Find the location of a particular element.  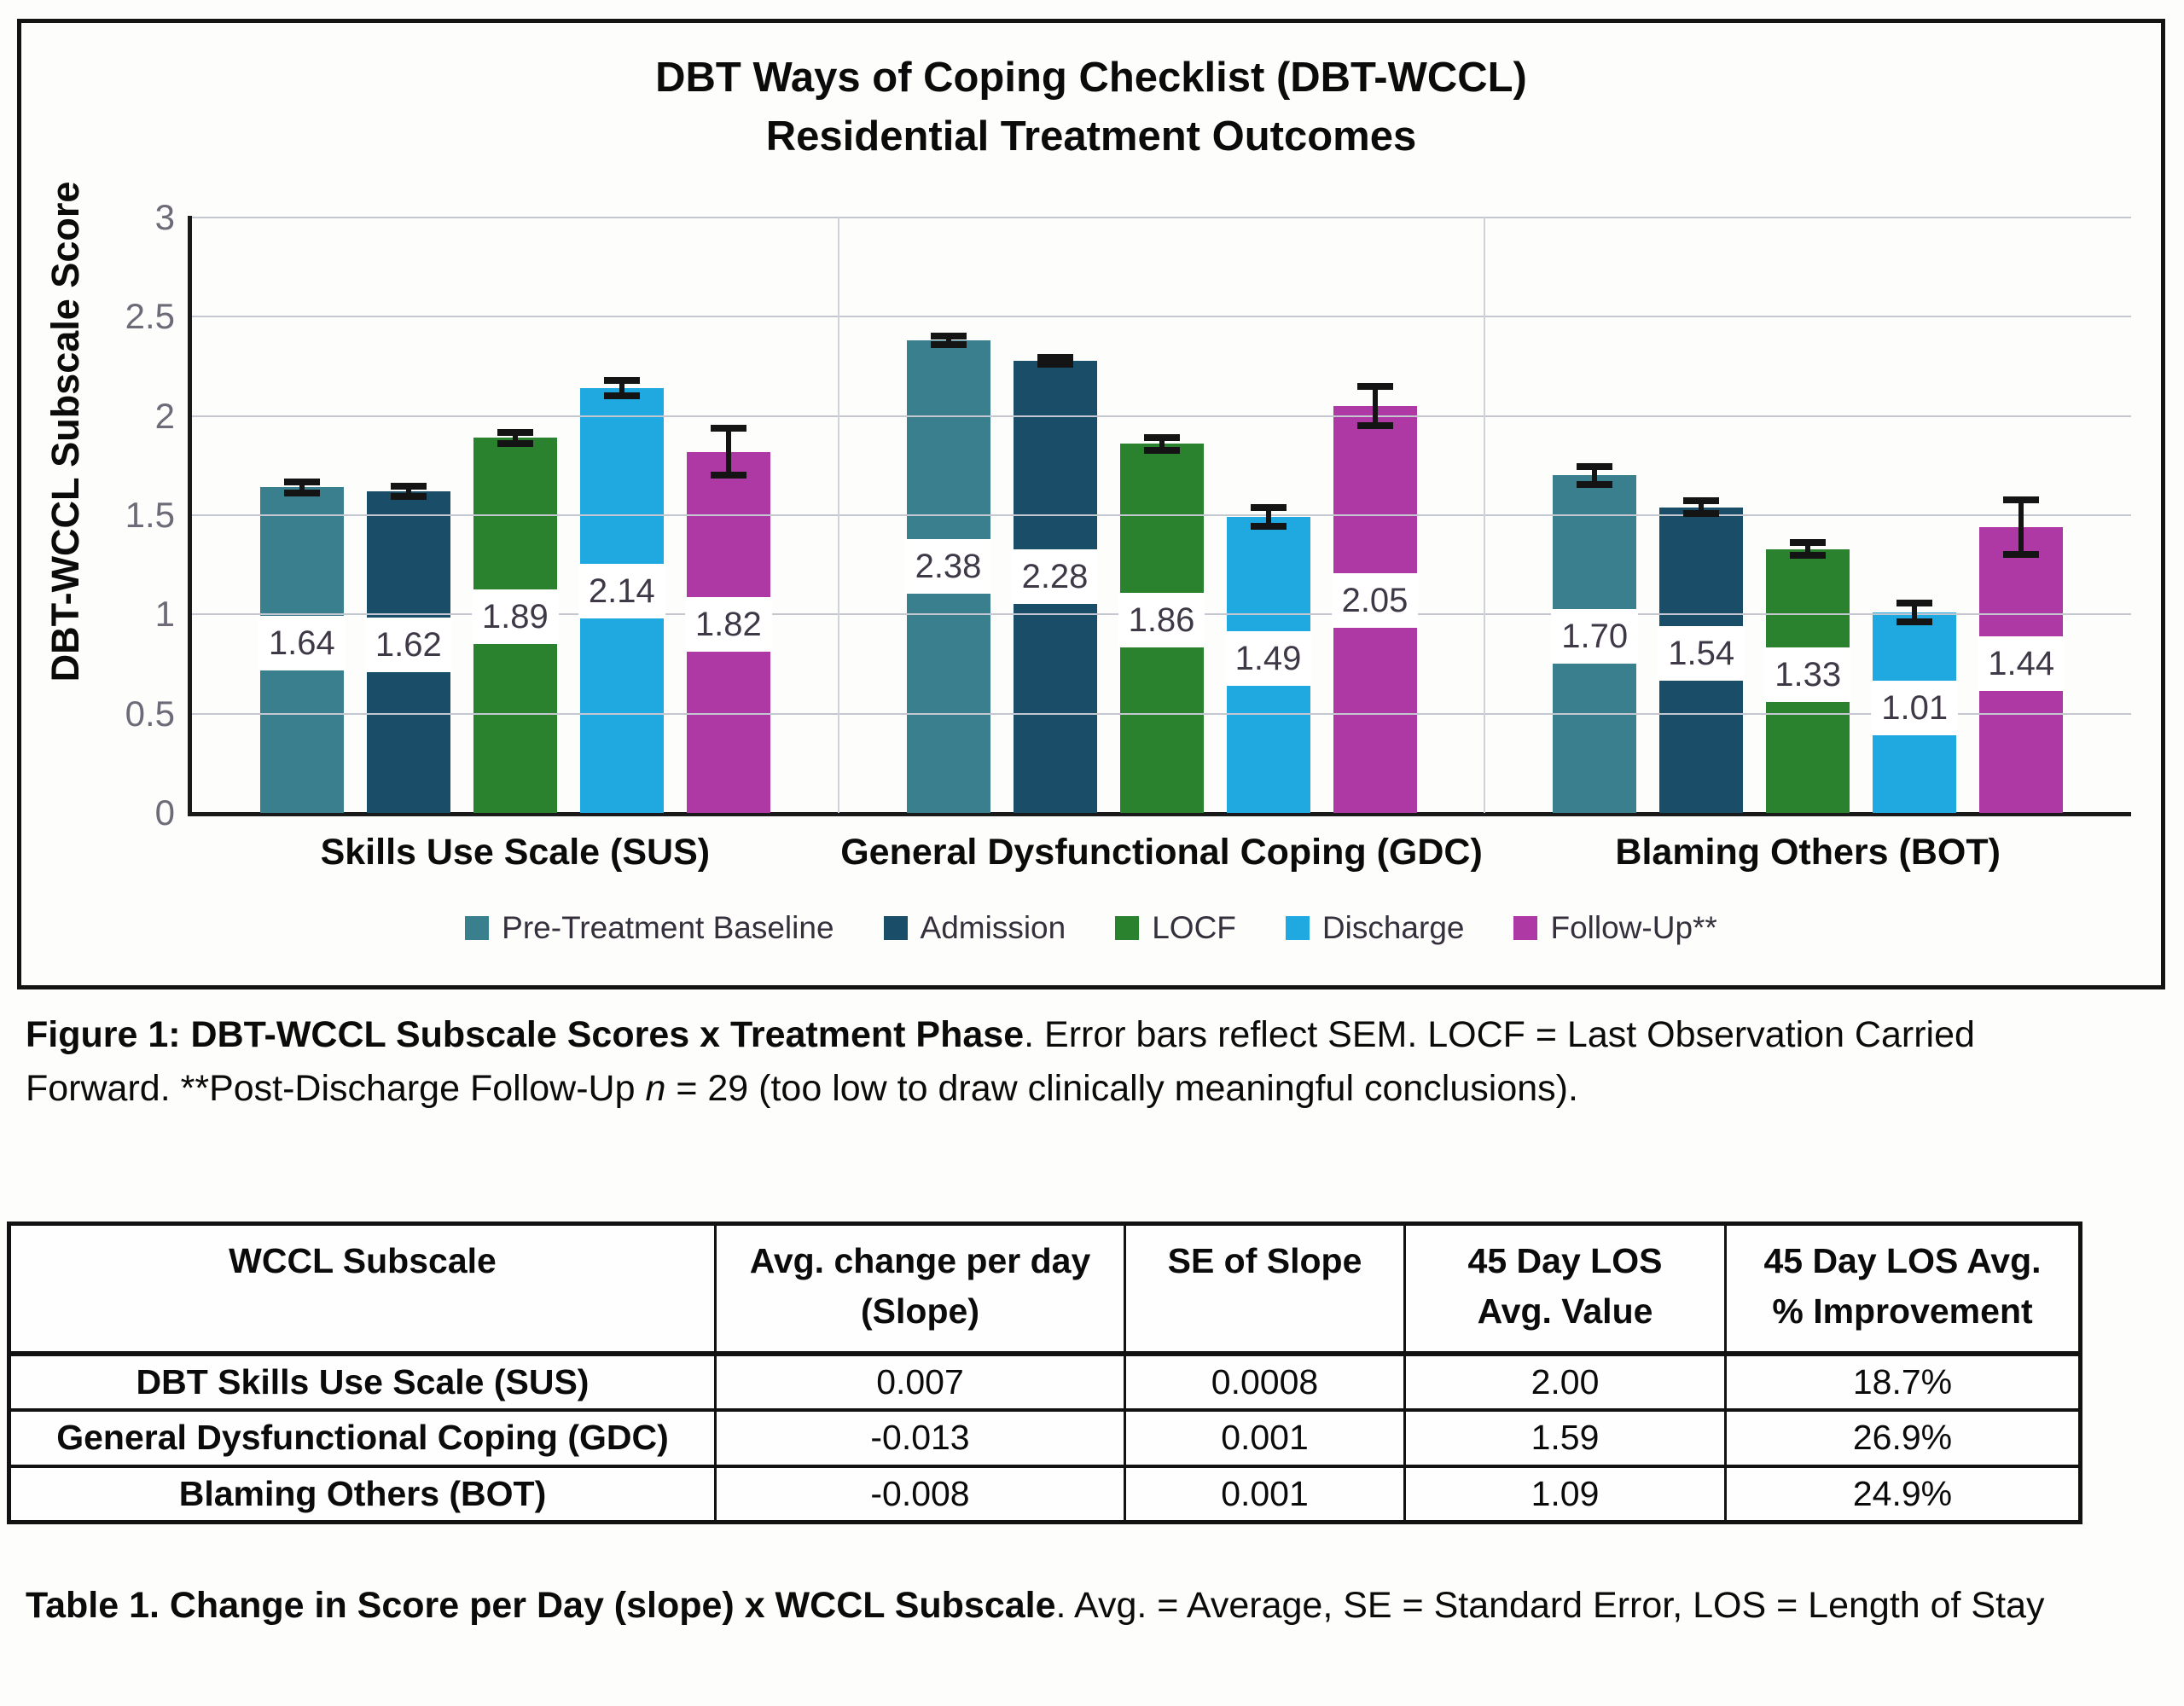

bar-value-label: 1.49 is located at coordinates (1268, 658).